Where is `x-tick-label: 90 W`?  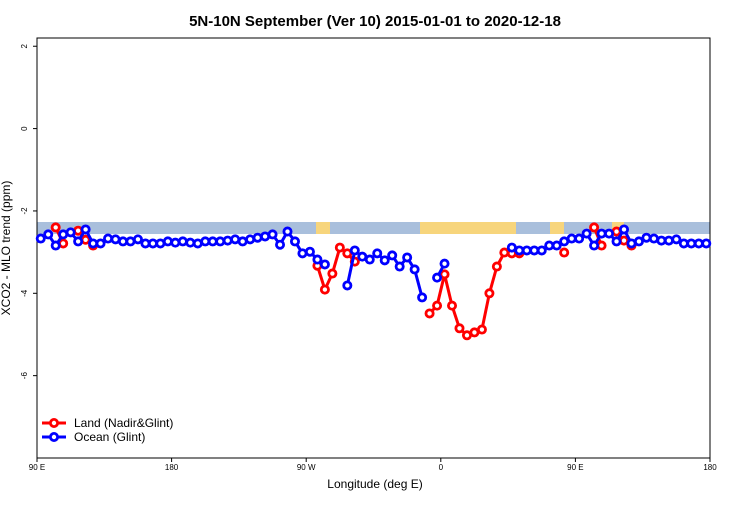 x-tick-label: 90 W is located at coordinates (306, 467).